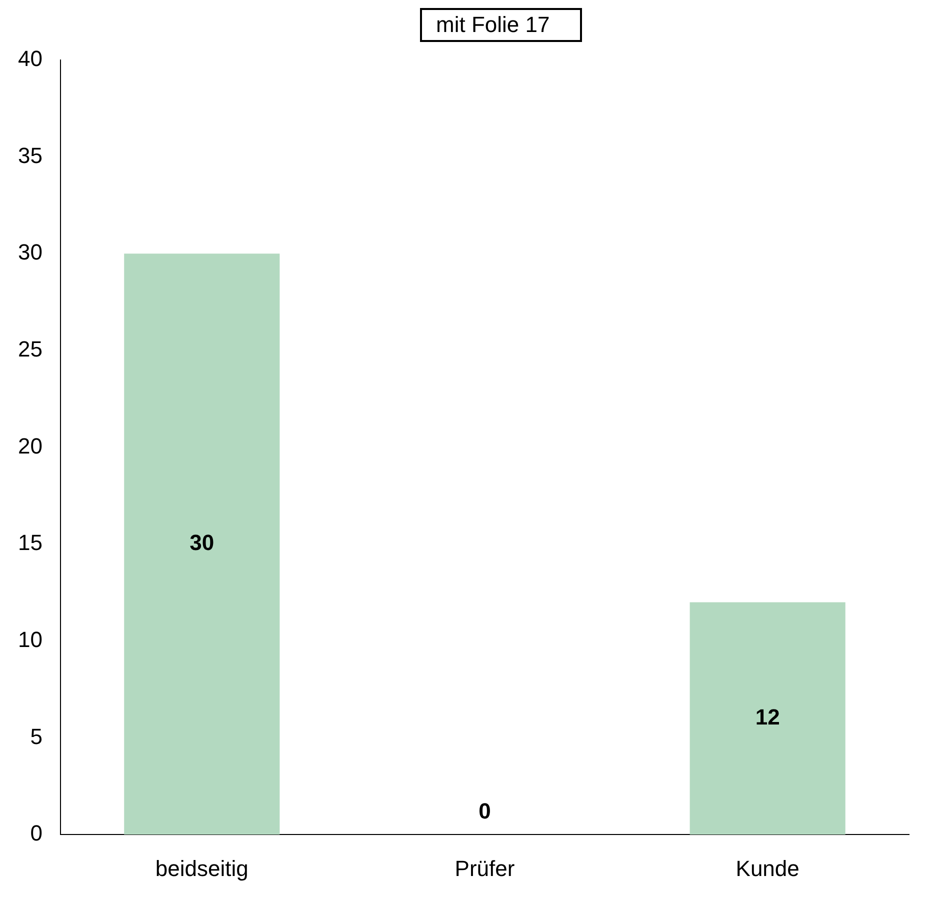 The image size is (929, 915). What do you see at coordinates (484, 868) in the screenshot?
I see `x-tick-label: Prüfer` at bounding box center [484, 868].